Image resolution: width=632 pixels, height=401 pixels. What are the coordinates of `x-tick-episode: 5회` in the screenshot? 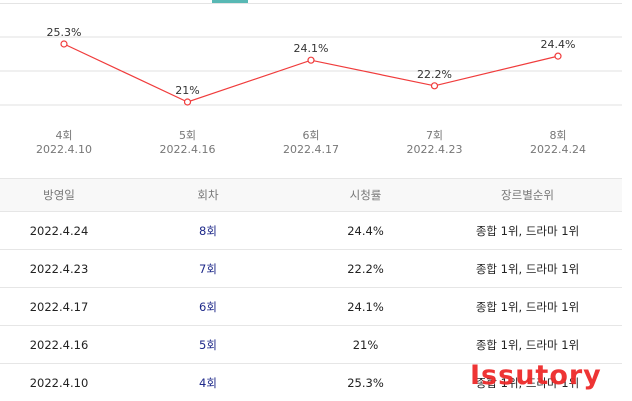 It's located at (187, 135).